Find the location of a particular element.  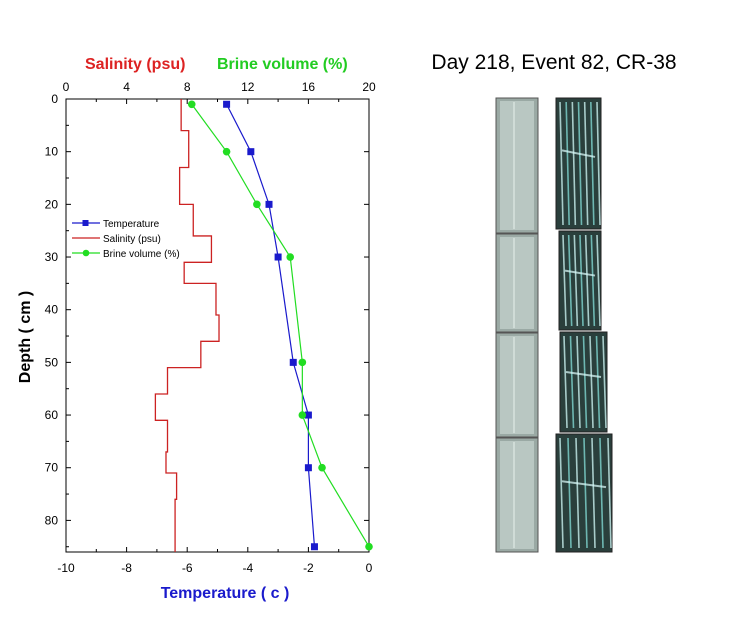

y-tick-label-5: 50 is located at coordinates (52, 362).